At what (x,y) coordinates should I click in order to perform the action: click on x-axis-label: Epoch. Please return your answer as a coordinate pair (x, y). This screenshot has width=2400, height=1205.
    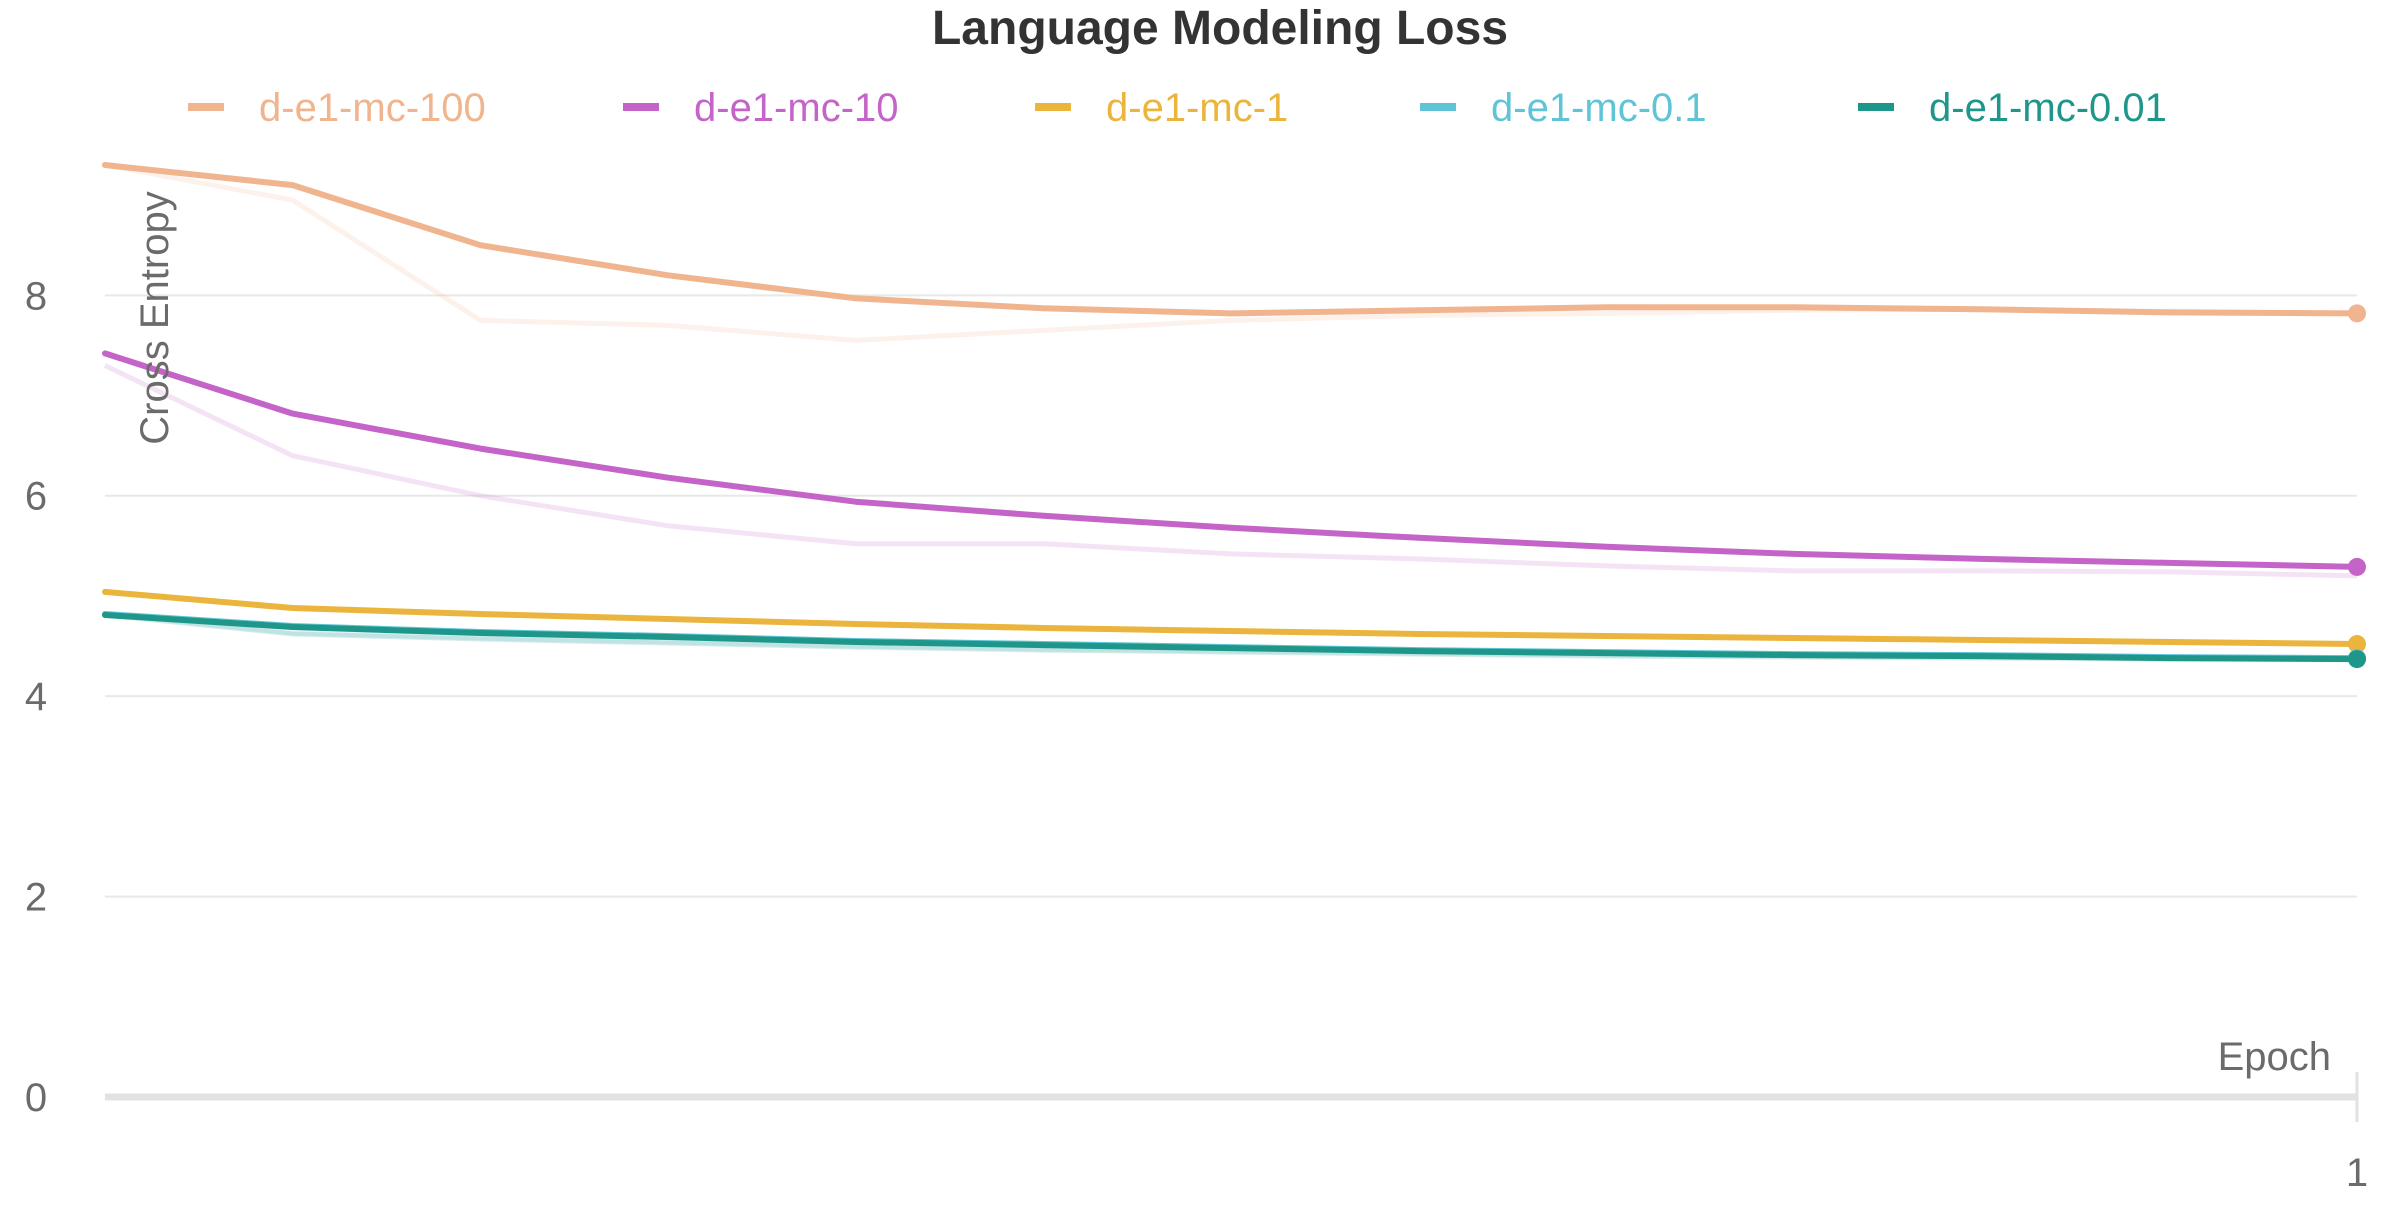
    Looking at the image, I should click on (2274, 1057).